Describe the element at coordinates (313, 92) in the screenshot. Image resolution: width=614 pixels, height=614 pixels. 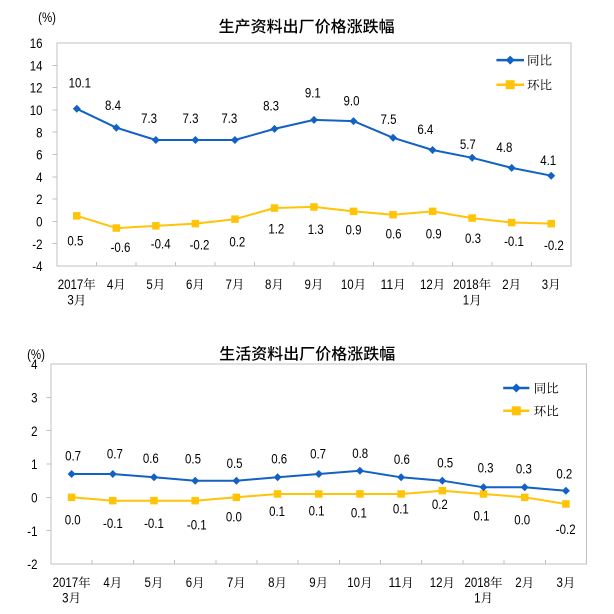
I see `svg-text: 9.1` at that location.